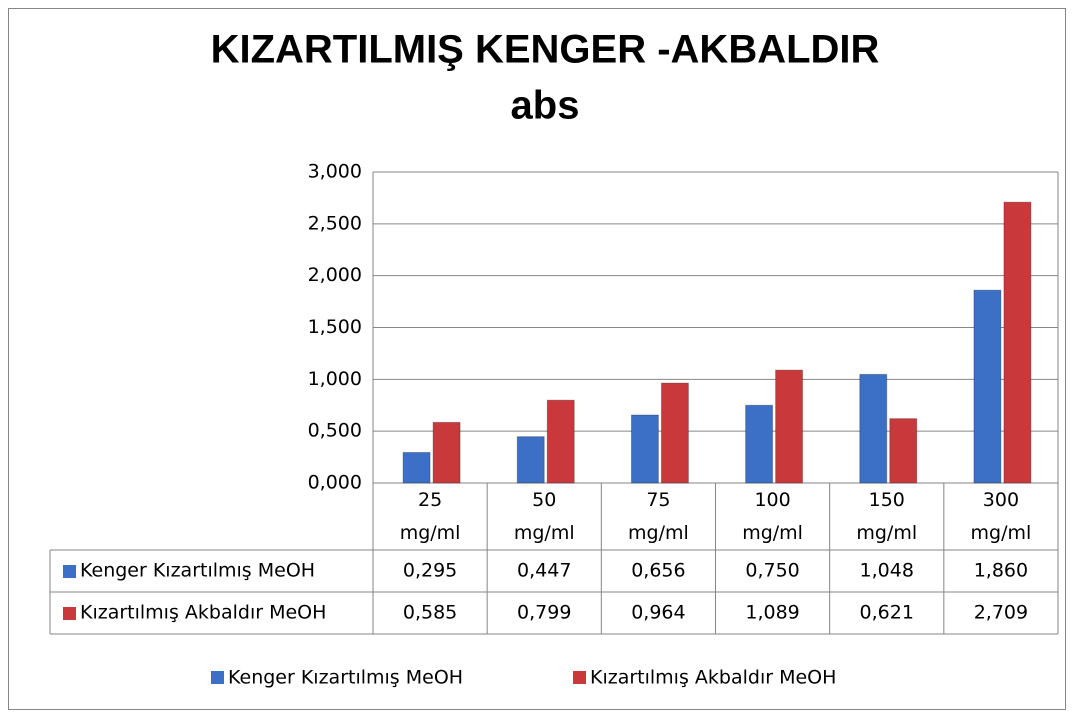  Describe the element at coordinates (886, 516) in the screenshot. I see `x-tick-label: 150 mg/ml` at that location.